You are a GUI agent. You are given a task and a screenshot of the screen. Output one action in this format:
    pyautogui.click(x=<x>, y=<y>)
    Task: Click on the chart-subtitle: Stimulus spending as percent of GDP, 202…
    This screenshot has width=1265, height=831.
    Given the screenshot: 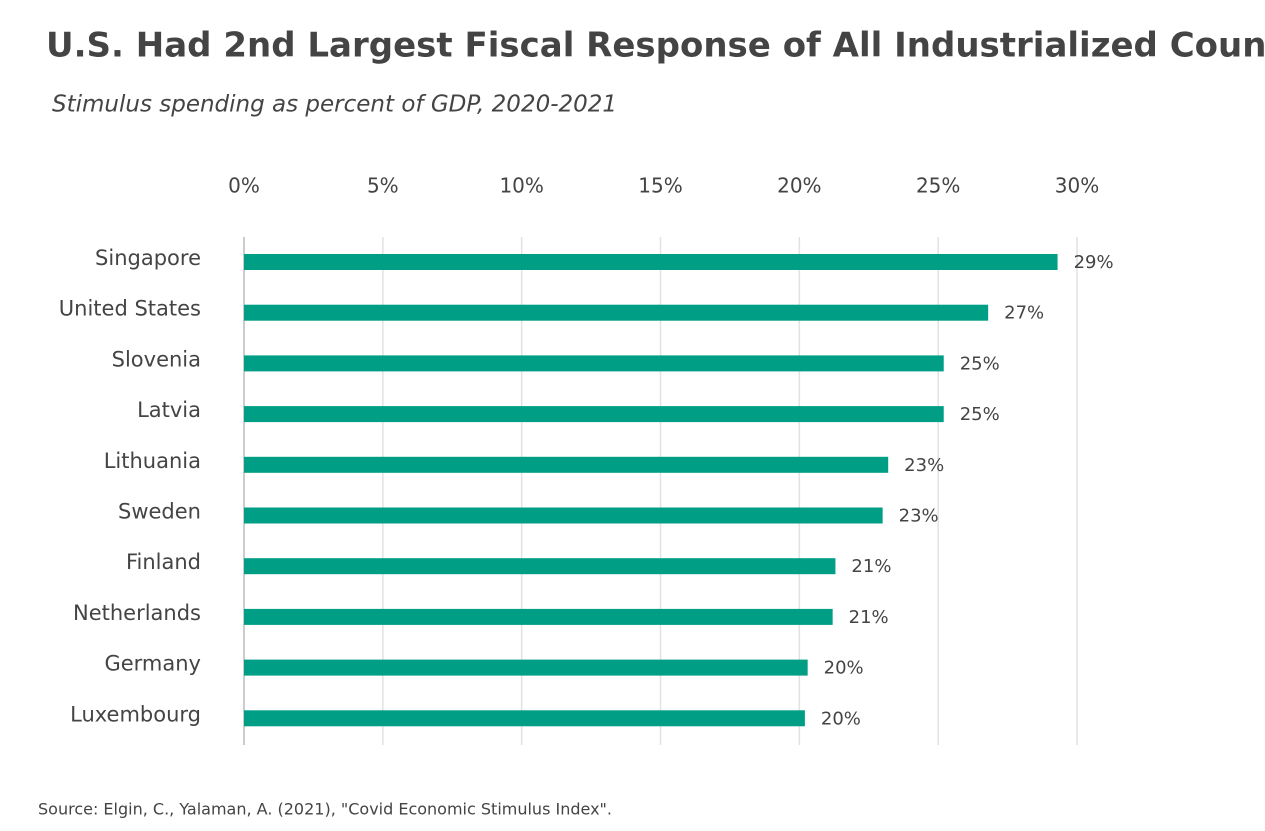 What is the action you would take?
    pyautogui.click(x=334, y=105)
    